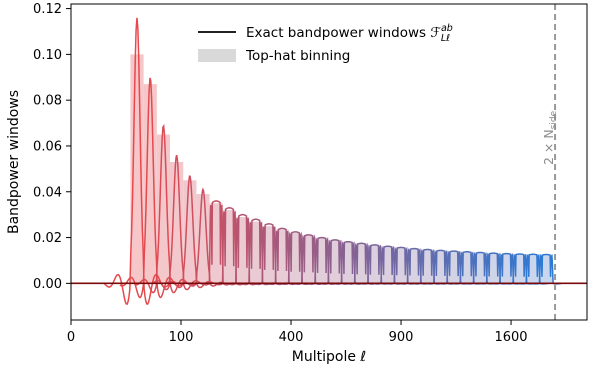 Image resolution: width=593 pixels, height=372 pixels. Describe the element at coordinates (47, 284) in the screenshot. I see `y-tick-label: 0.00` at that location.